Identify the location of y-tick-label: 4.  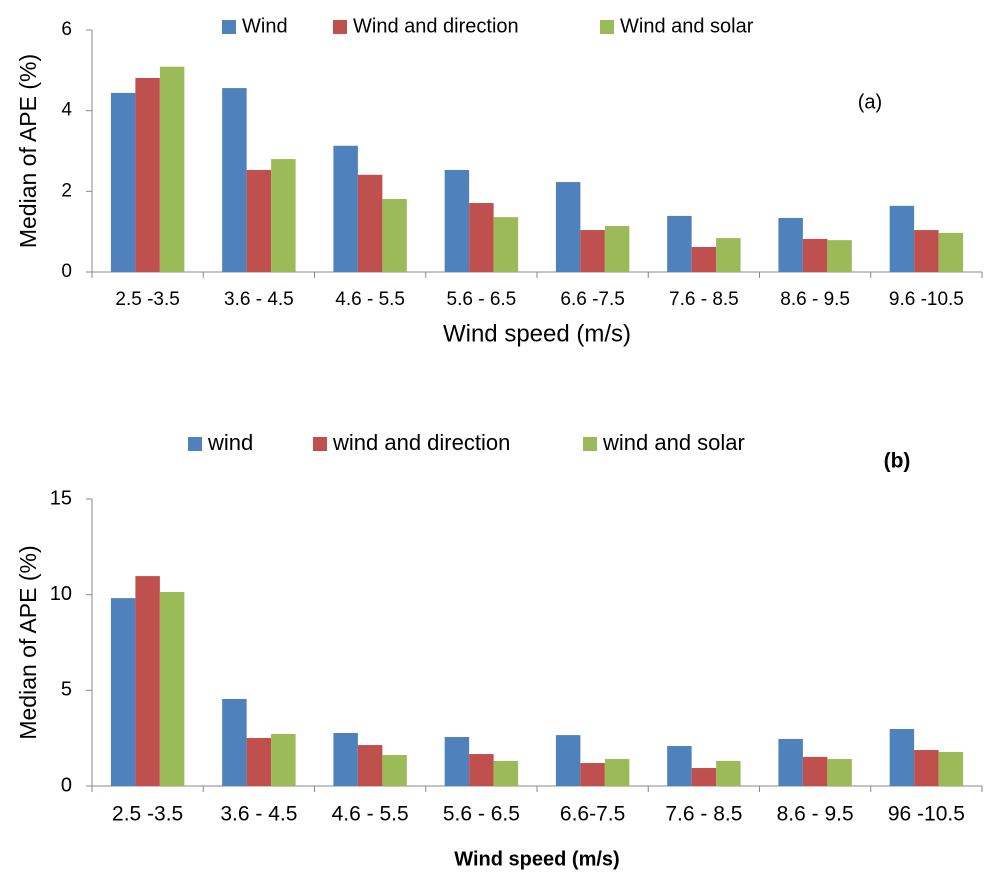
(66, 110).